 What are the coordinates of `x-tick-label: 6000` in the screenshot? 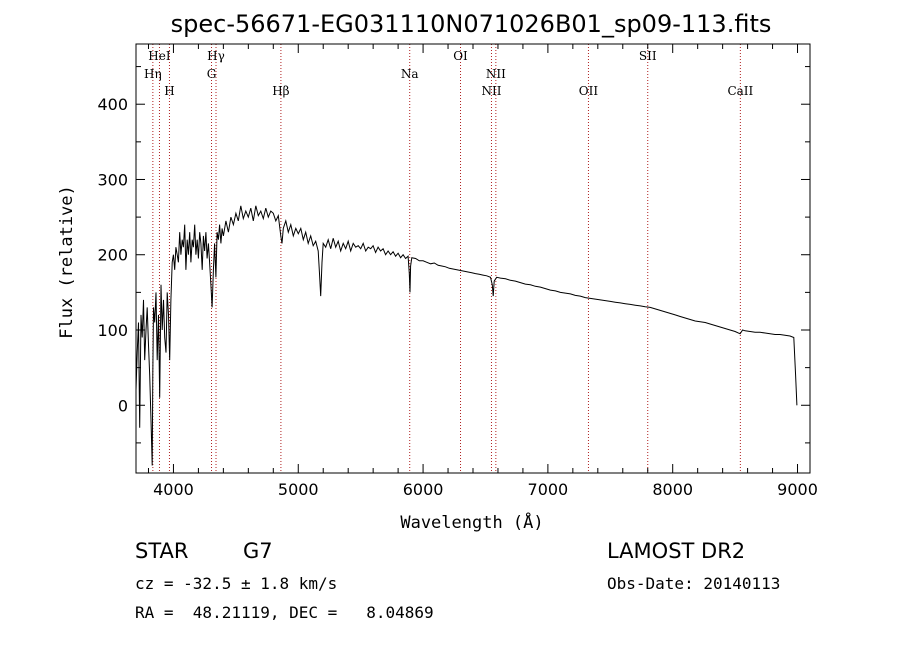 It's located at (423, 489).